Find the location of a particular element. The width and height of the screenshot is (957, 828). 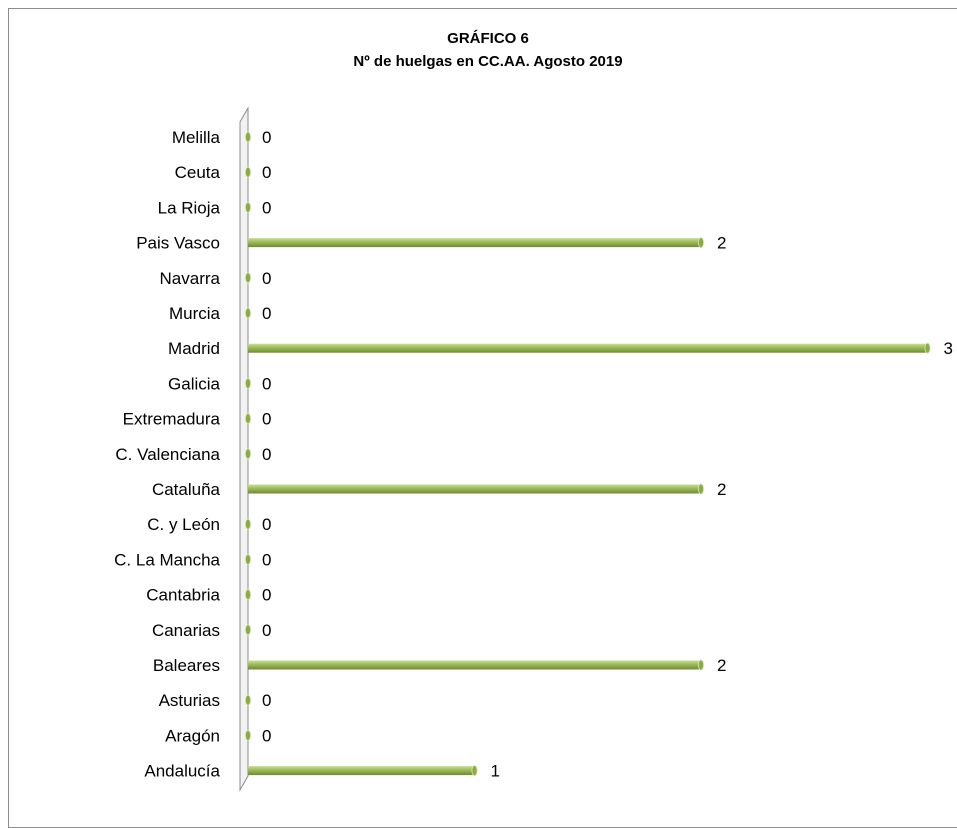

category-label: La Rioja is located at coordinates (189, 207).